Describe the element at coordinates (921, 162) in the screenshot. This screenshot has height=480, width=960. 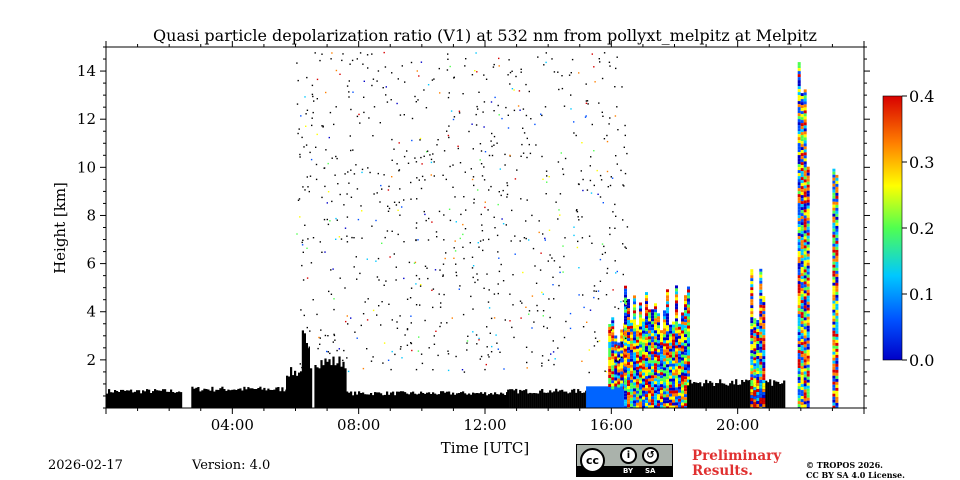
I see `colorbar-tick-label-3: 0.3` at that location.